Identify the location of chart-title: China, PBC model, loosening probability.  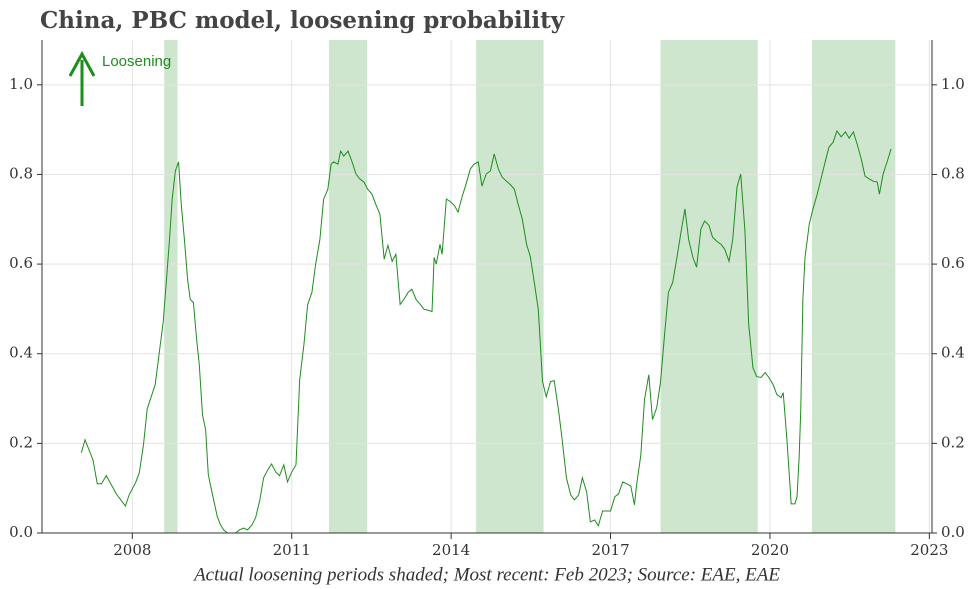
(302, 20).